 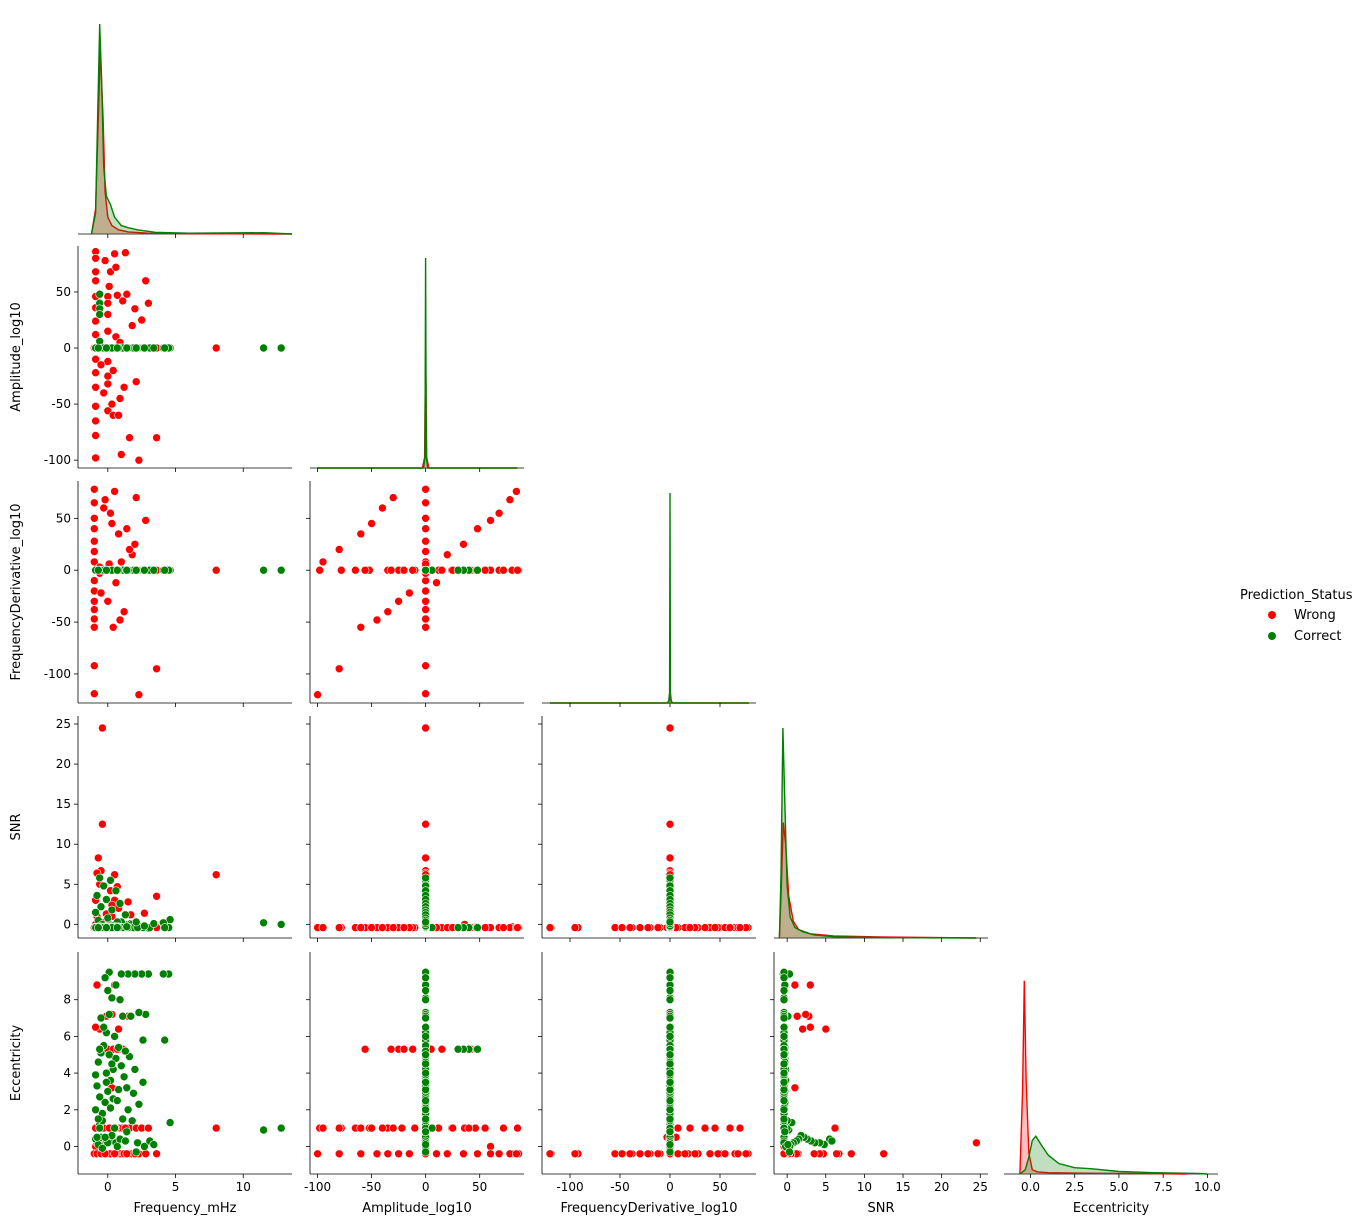 I want to click on kde-line-correct, so click(x=417, y=363).